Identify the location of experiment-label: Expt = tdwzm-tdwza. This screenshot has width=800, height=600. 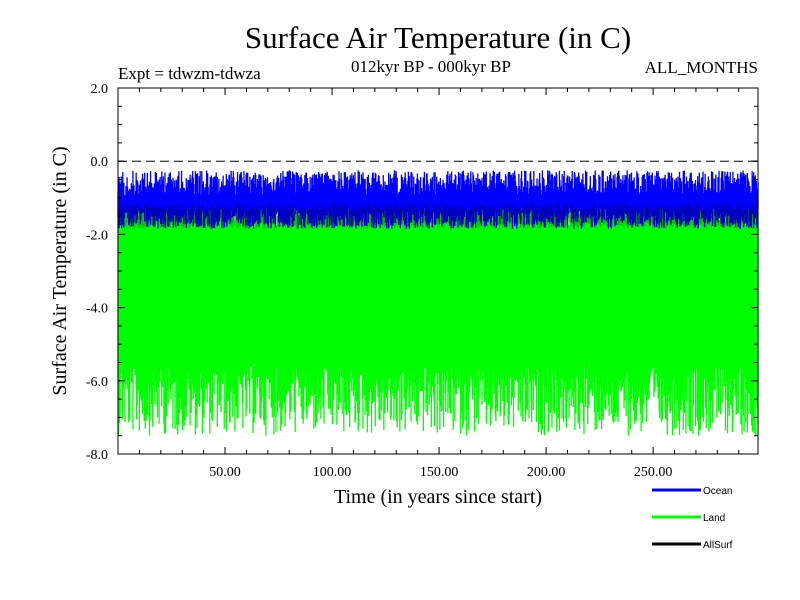
(189, 73).